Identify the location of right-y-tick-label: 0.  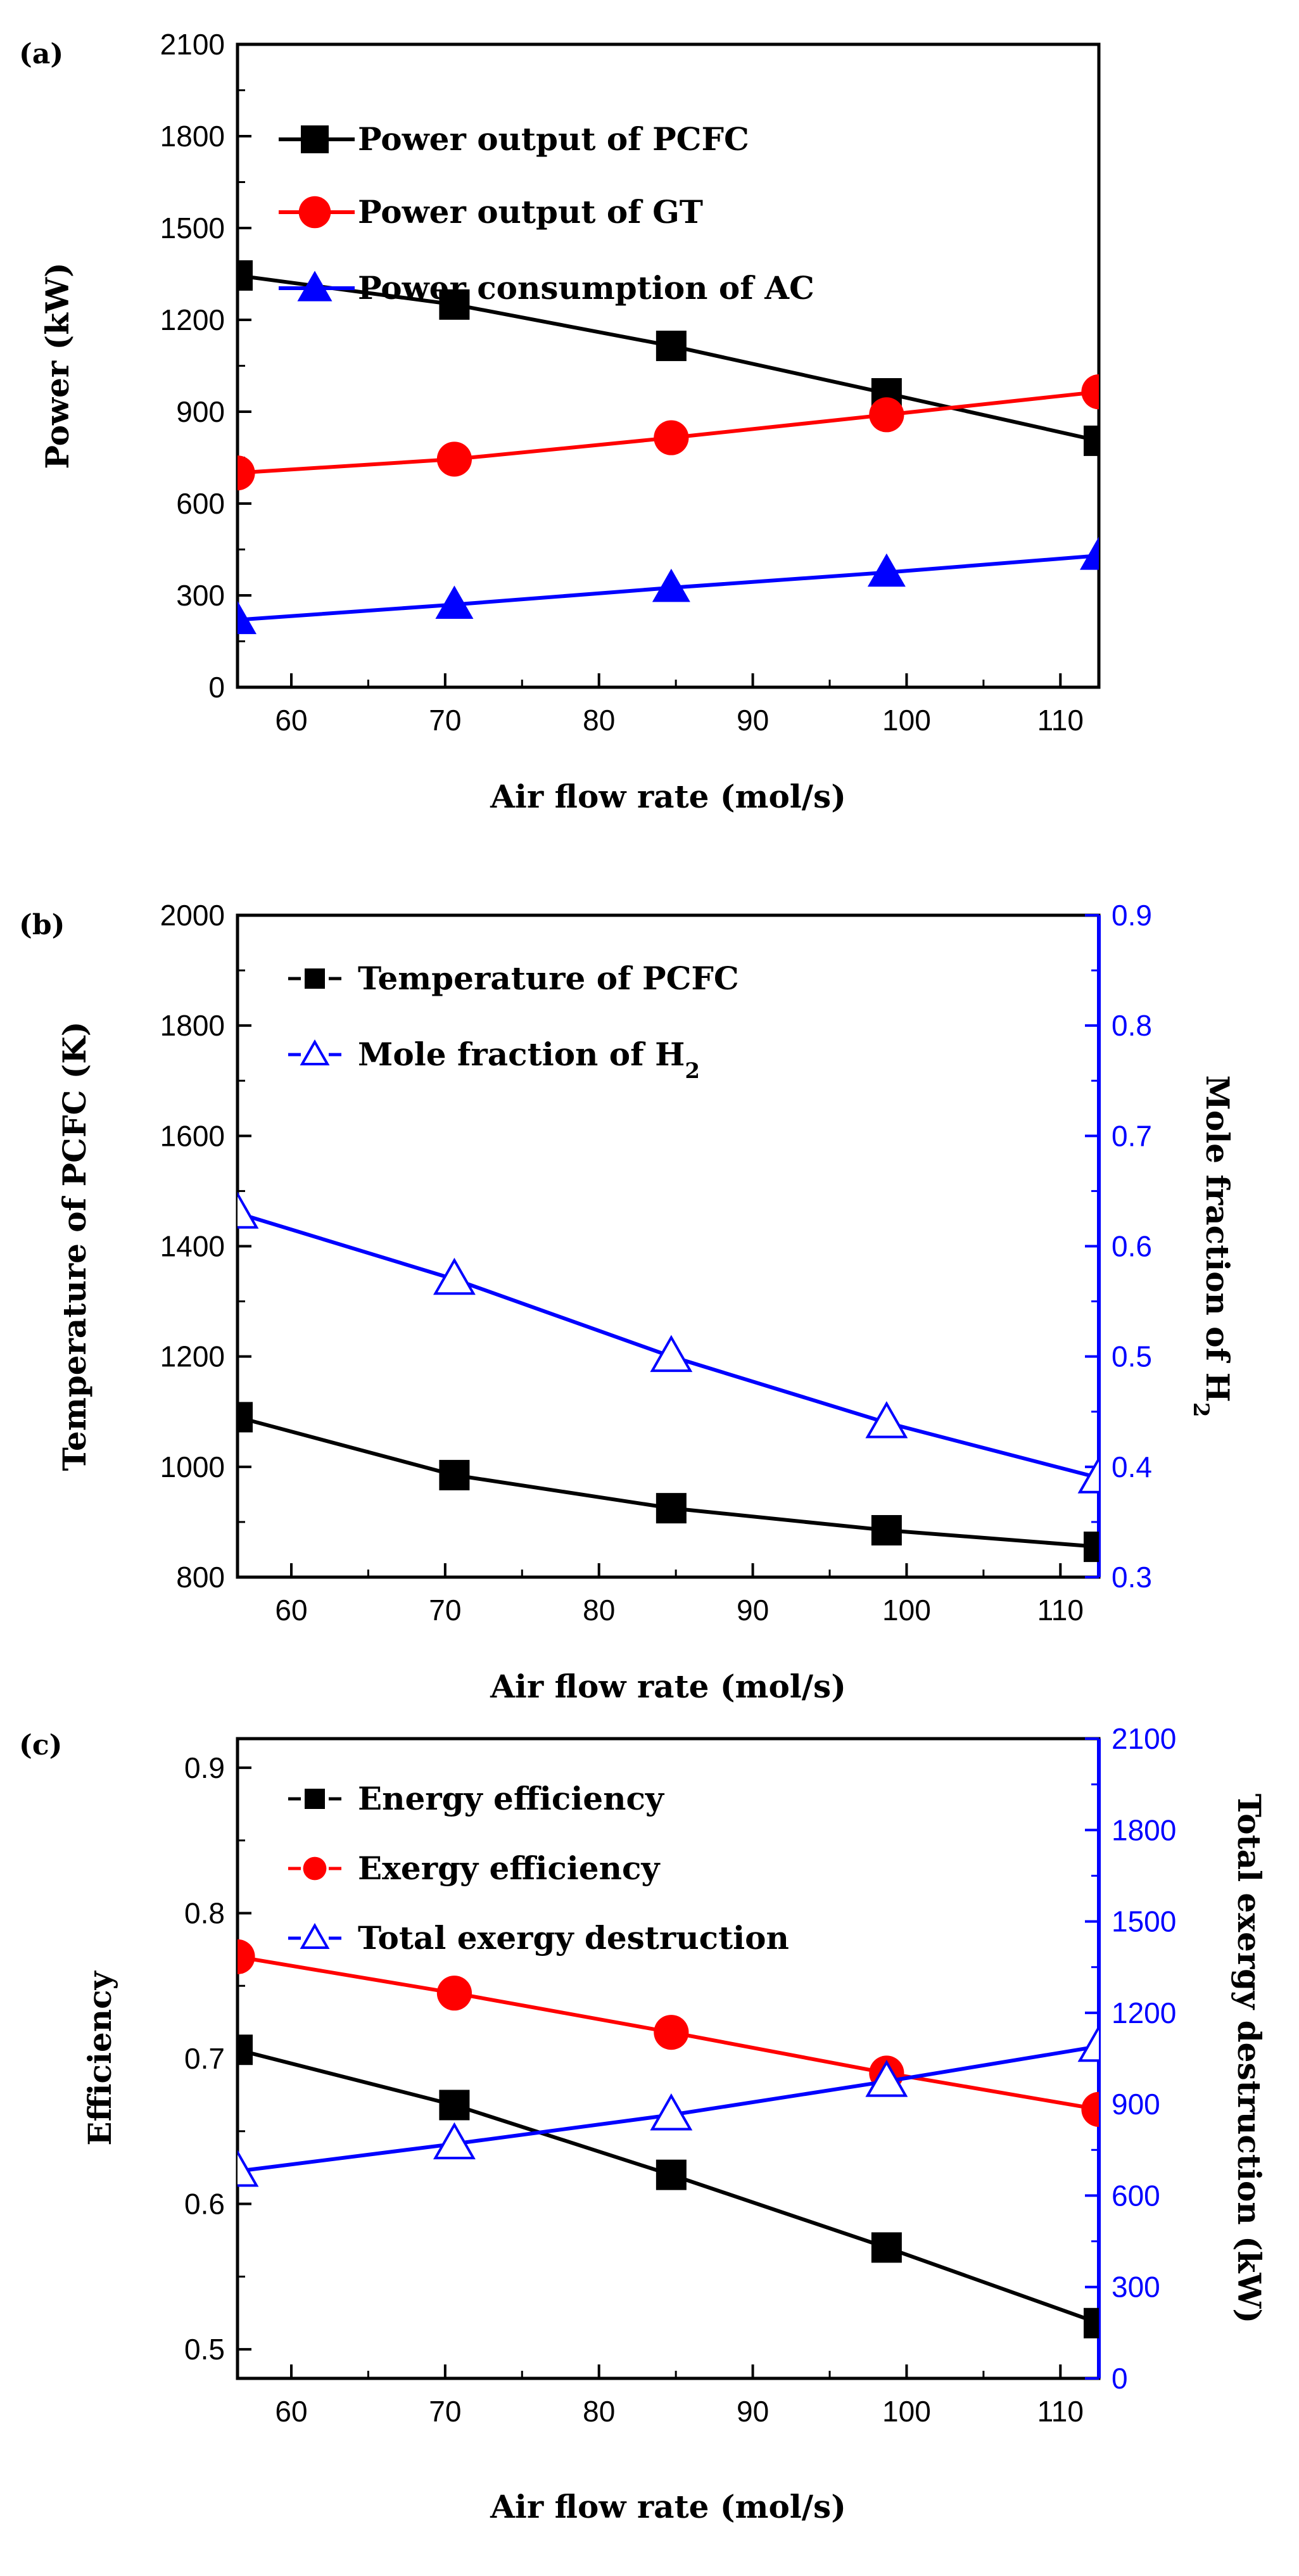
(1120, 2378).